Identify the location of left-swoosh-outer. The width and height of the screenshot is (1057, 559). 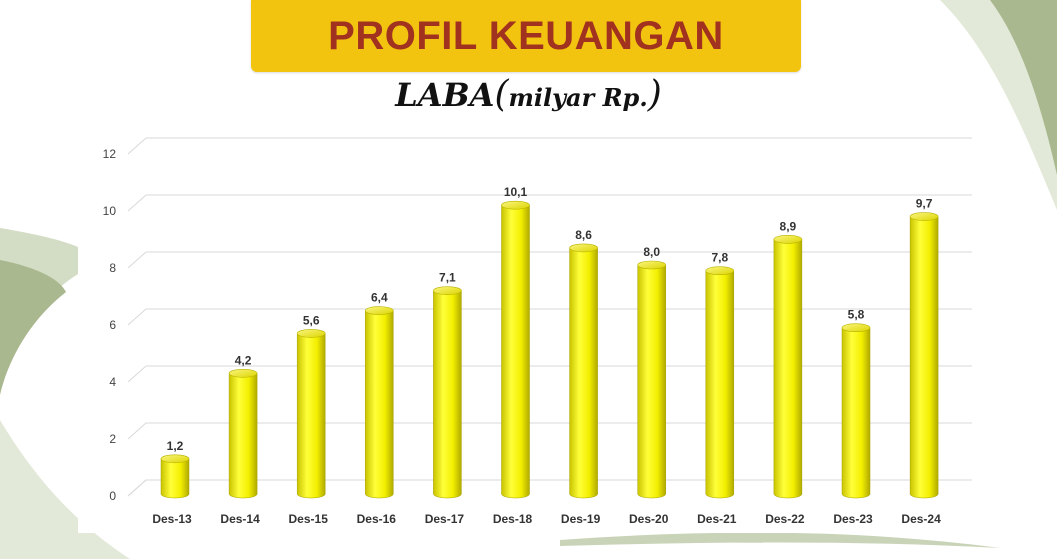
(50, 304).